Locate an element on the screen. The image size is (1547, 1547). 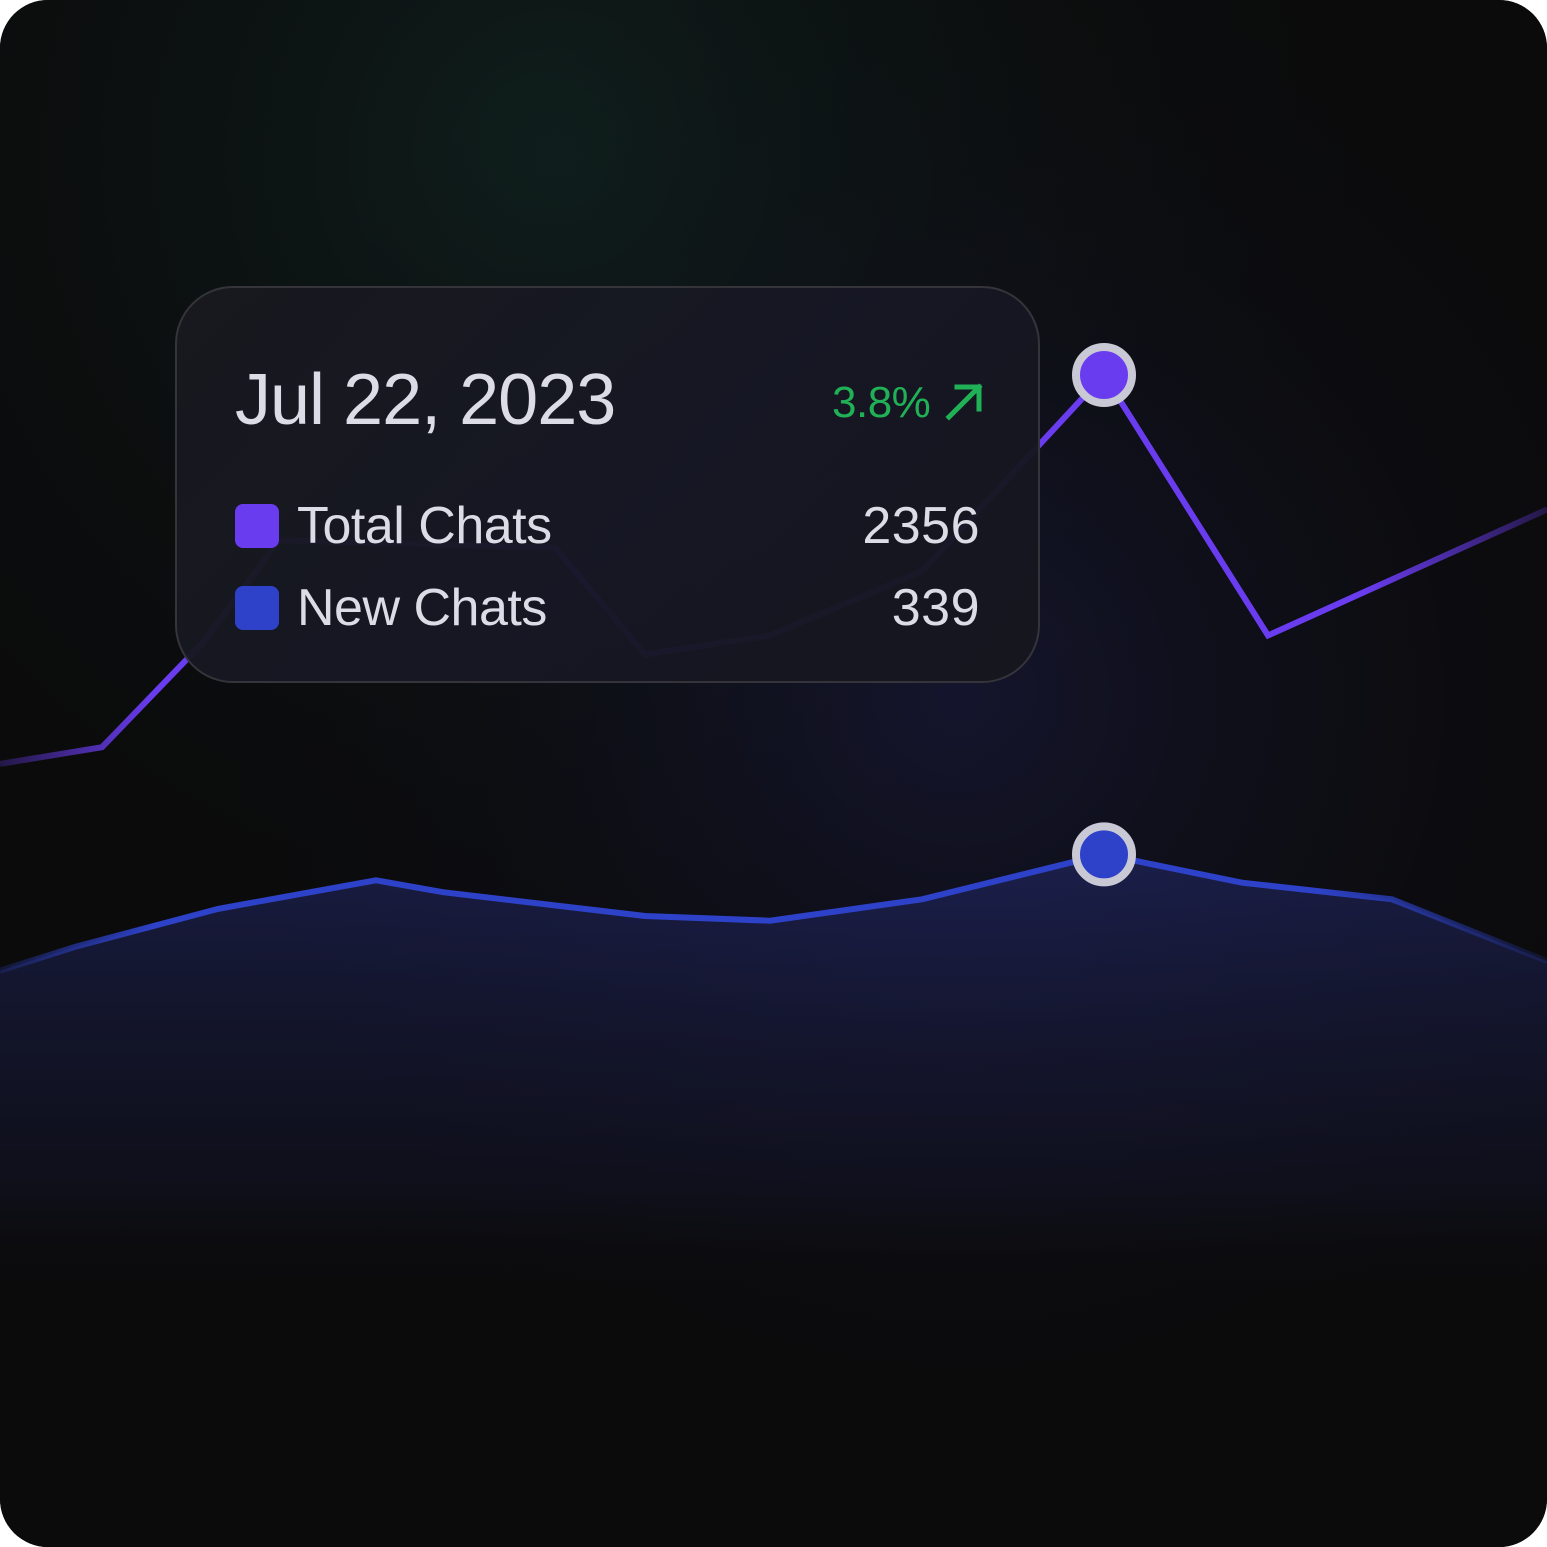
tooltip-row-label: Total Chats is located at coordinates (424, 526).